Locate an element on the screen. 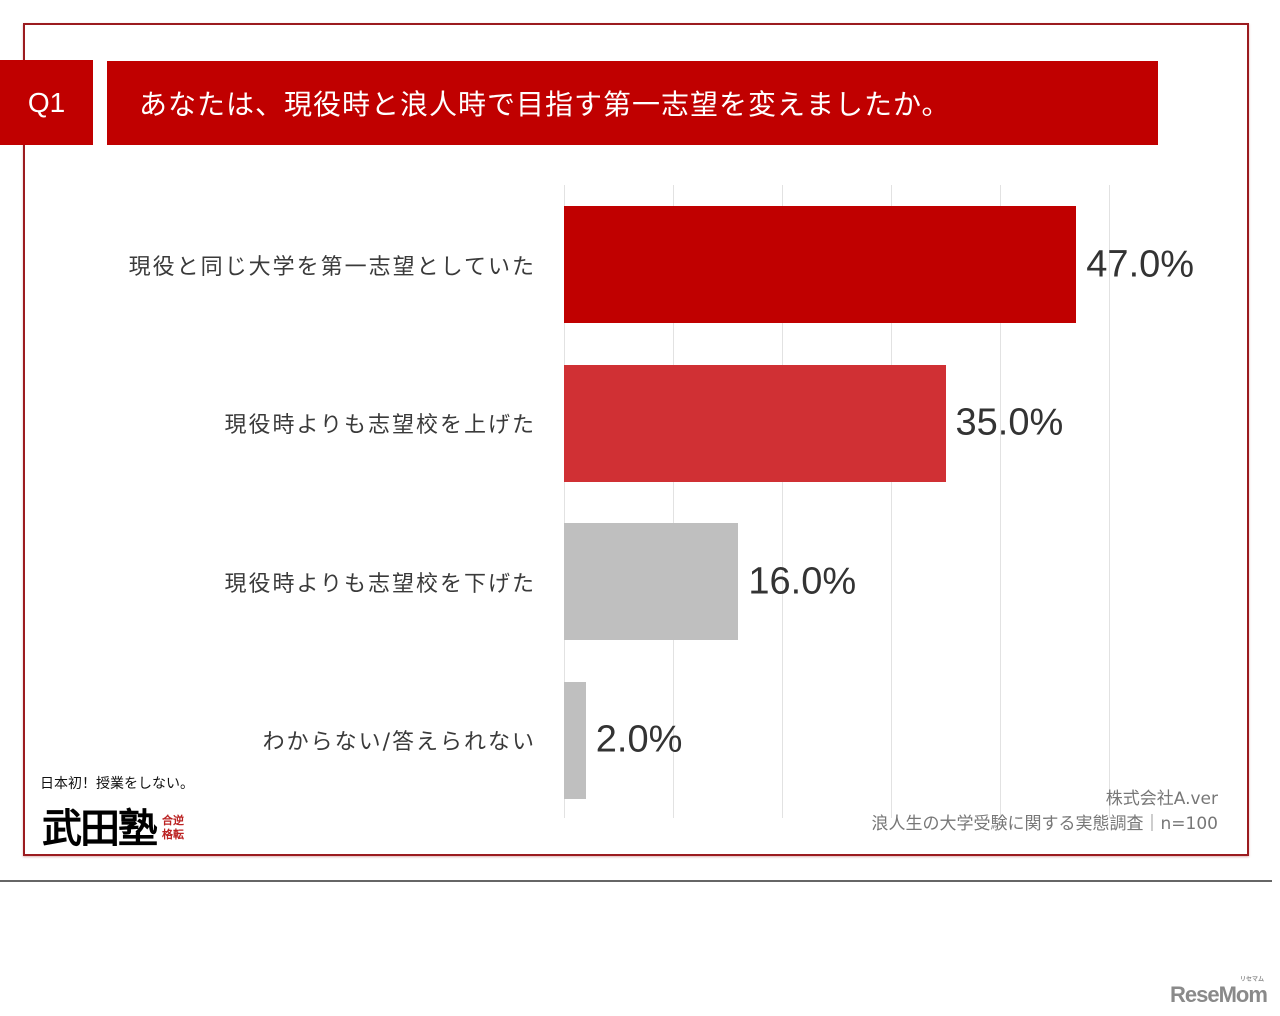  question-number-badge: Q1 is located at coordinates (46, 102).